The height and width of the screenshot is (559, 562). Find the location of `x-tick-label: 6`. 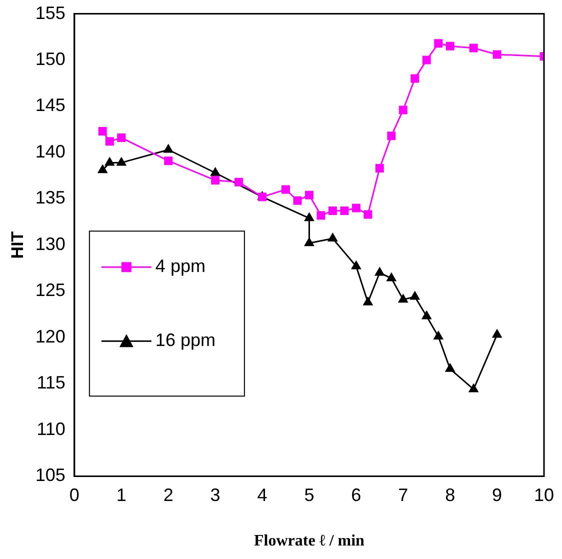

x-tick-label: 6 is located at coordinates (356, 494).